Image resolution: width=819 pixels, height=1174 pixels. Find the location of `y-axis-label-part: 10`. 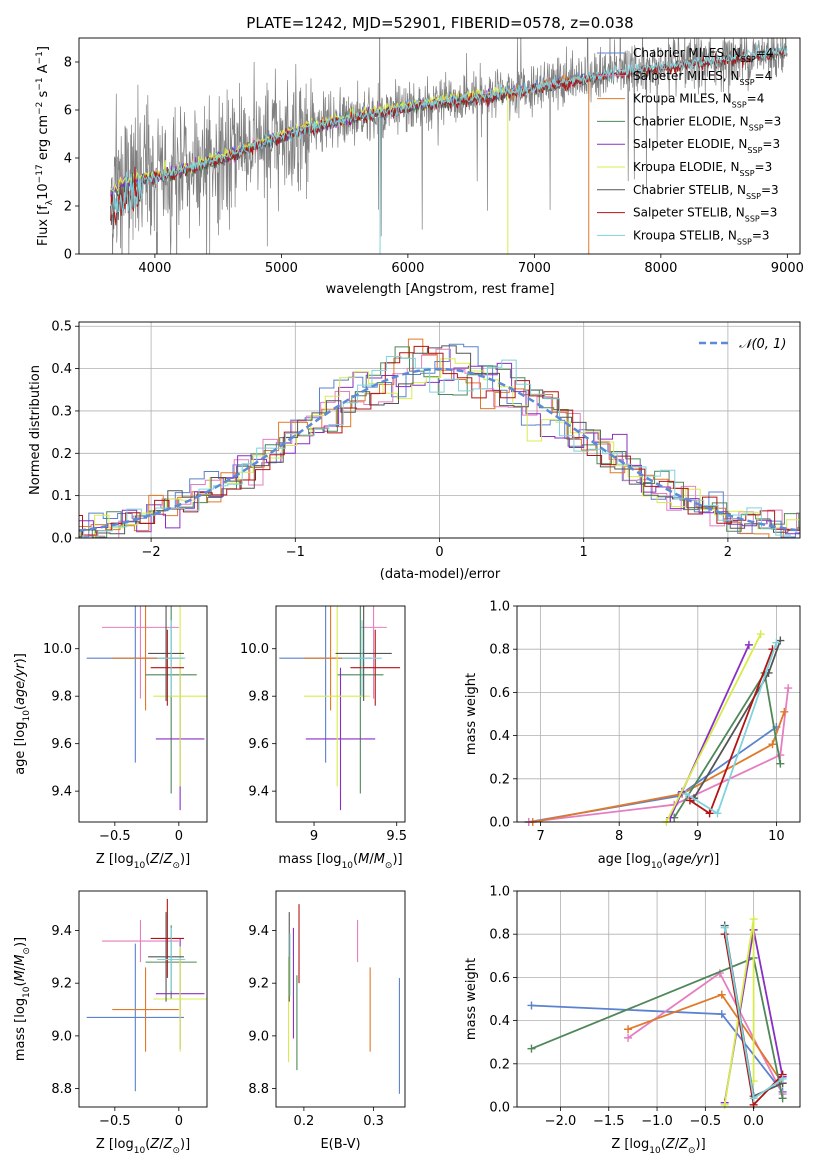

y-axis-label-part: 10 is located at coordinates (43, 191).